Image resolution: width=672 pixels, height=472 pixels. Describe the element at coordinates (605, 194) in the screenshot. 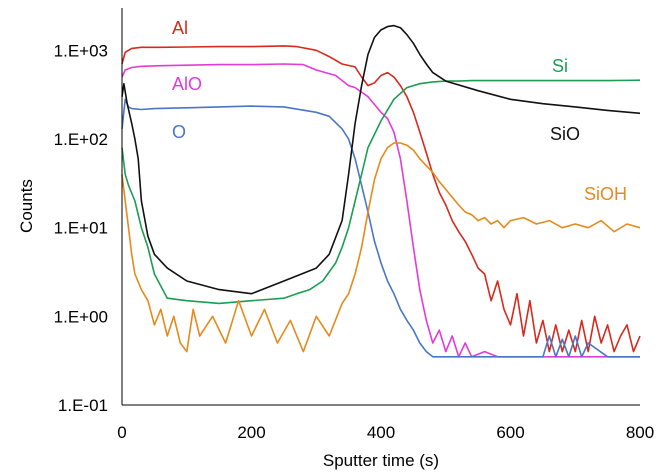

I see `series-label-sioh: SiOH` at that location.